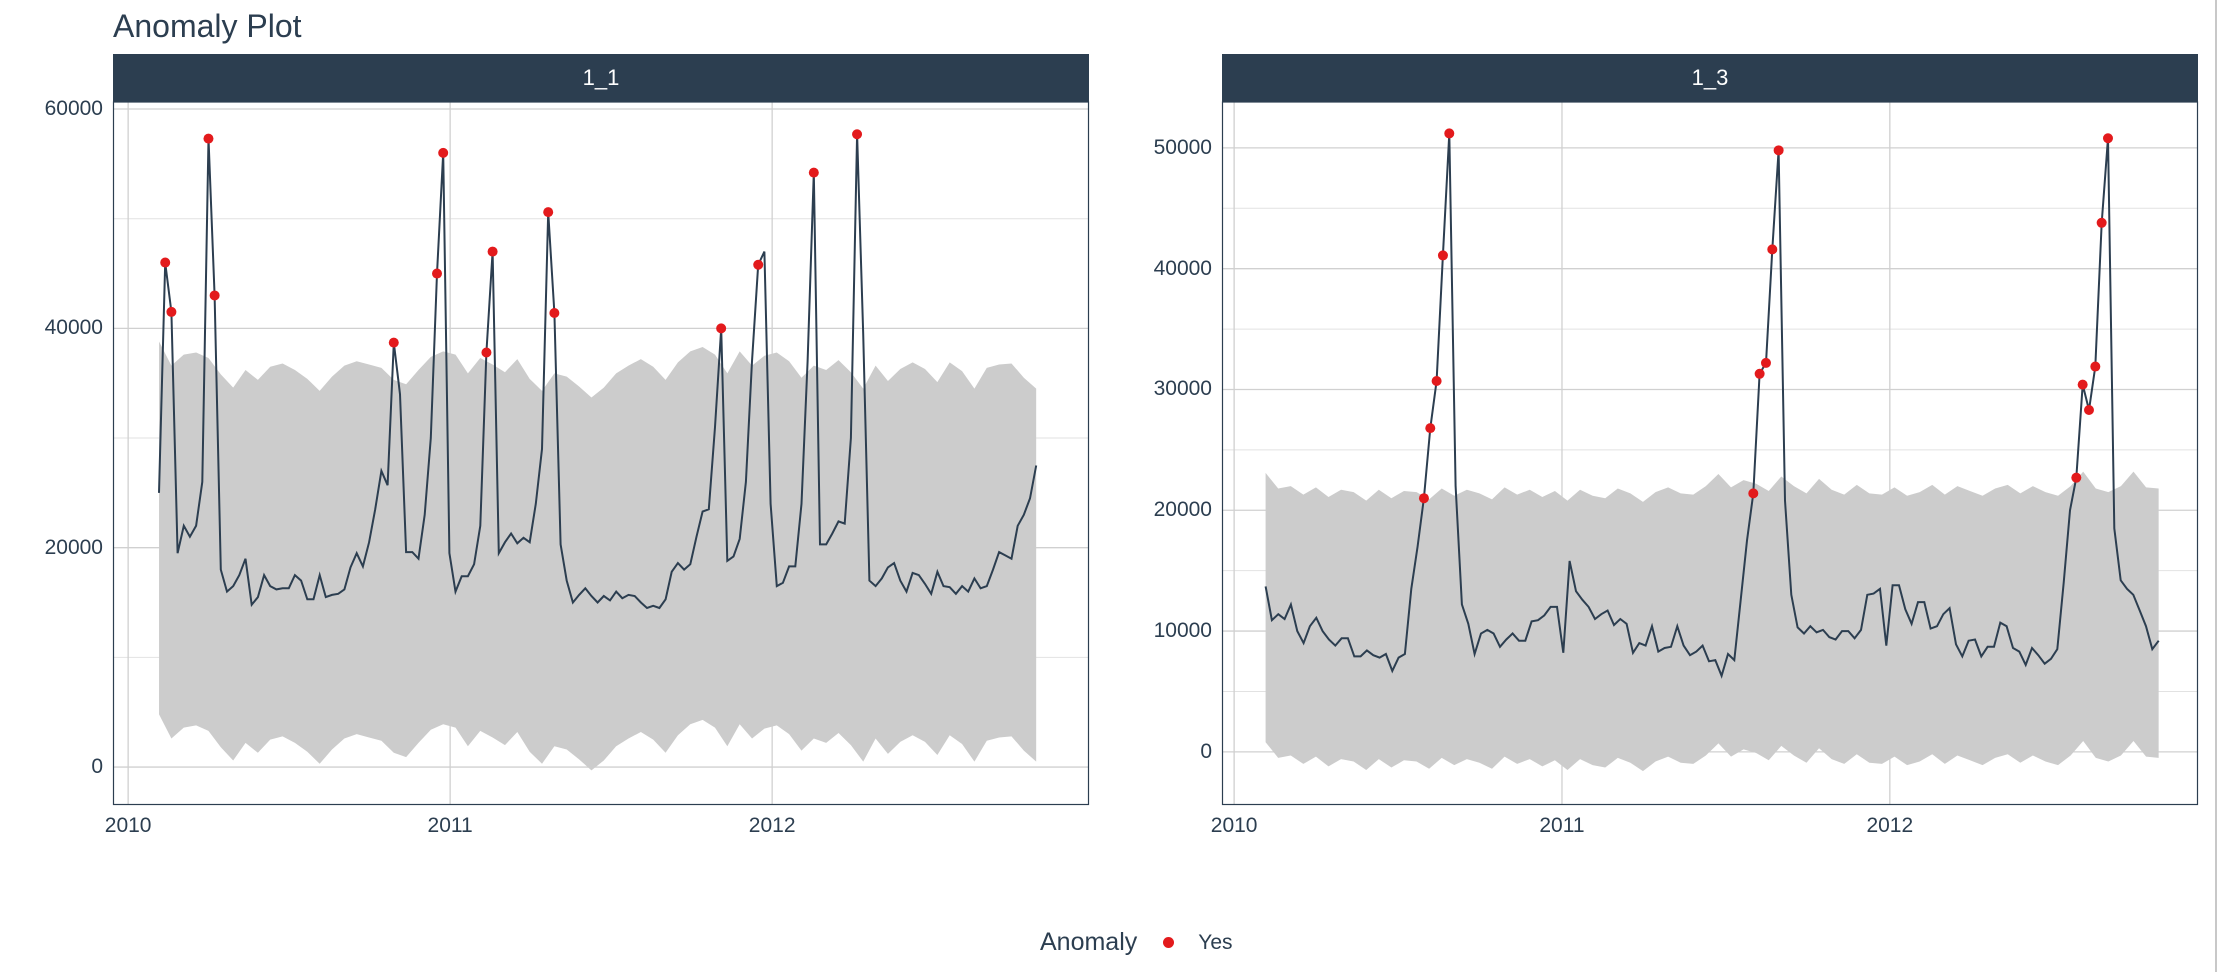 Image resolution: width=2224 pixels, height=972 pixels. What do you see at coordinates (1182, 631) in the screenshot?
I see `y-tick-label: 10000` at bounding box center [1182, 631].